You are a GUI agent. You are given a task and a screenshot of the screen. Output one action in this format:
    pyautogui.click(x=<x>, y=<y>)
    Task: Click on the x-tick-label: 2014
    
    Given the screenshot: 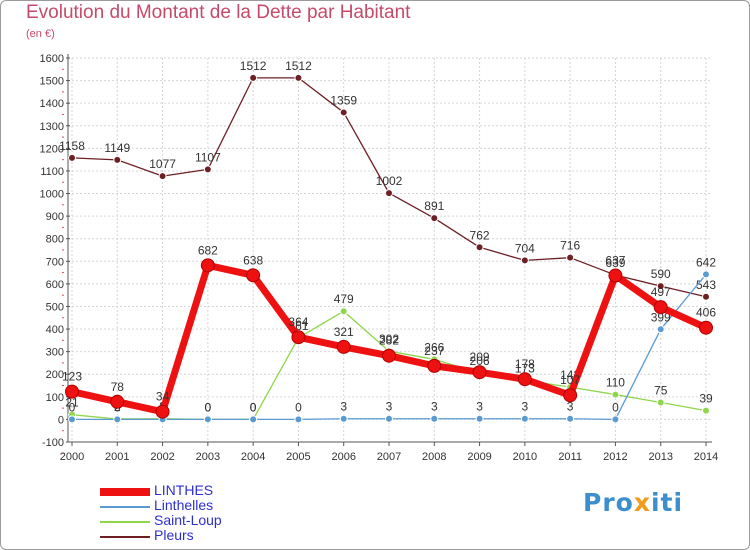 What is the action you would take?
    pyautogui.click(x=706, y=457)
    